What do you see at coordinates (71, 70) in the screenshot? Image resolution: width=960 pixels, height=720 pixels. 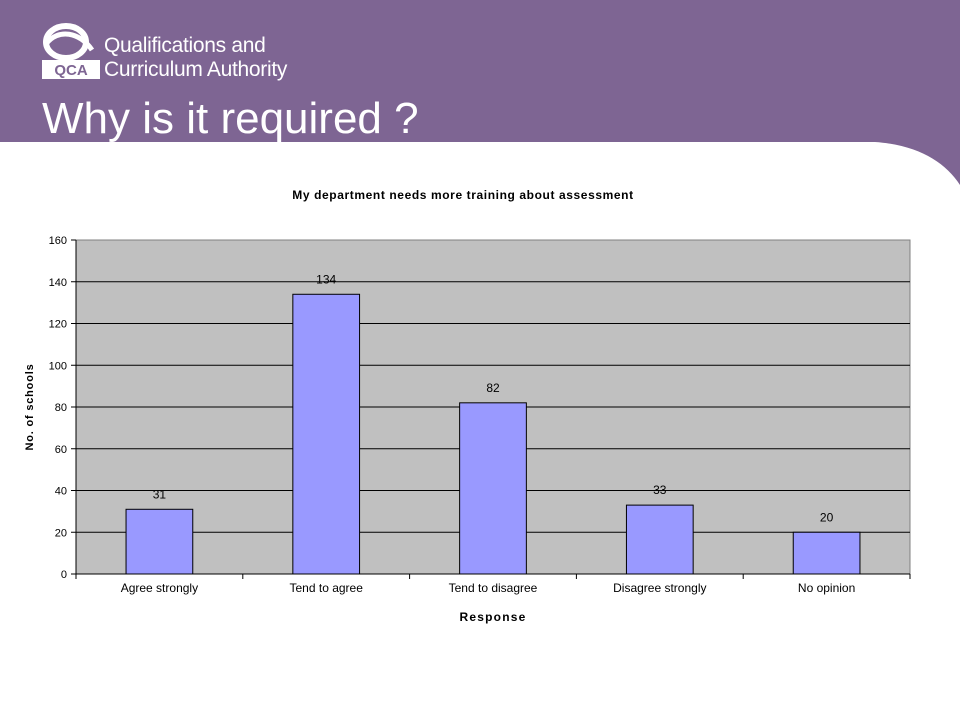 I see `logo-text: QCA` at bounding box center [71, 70].